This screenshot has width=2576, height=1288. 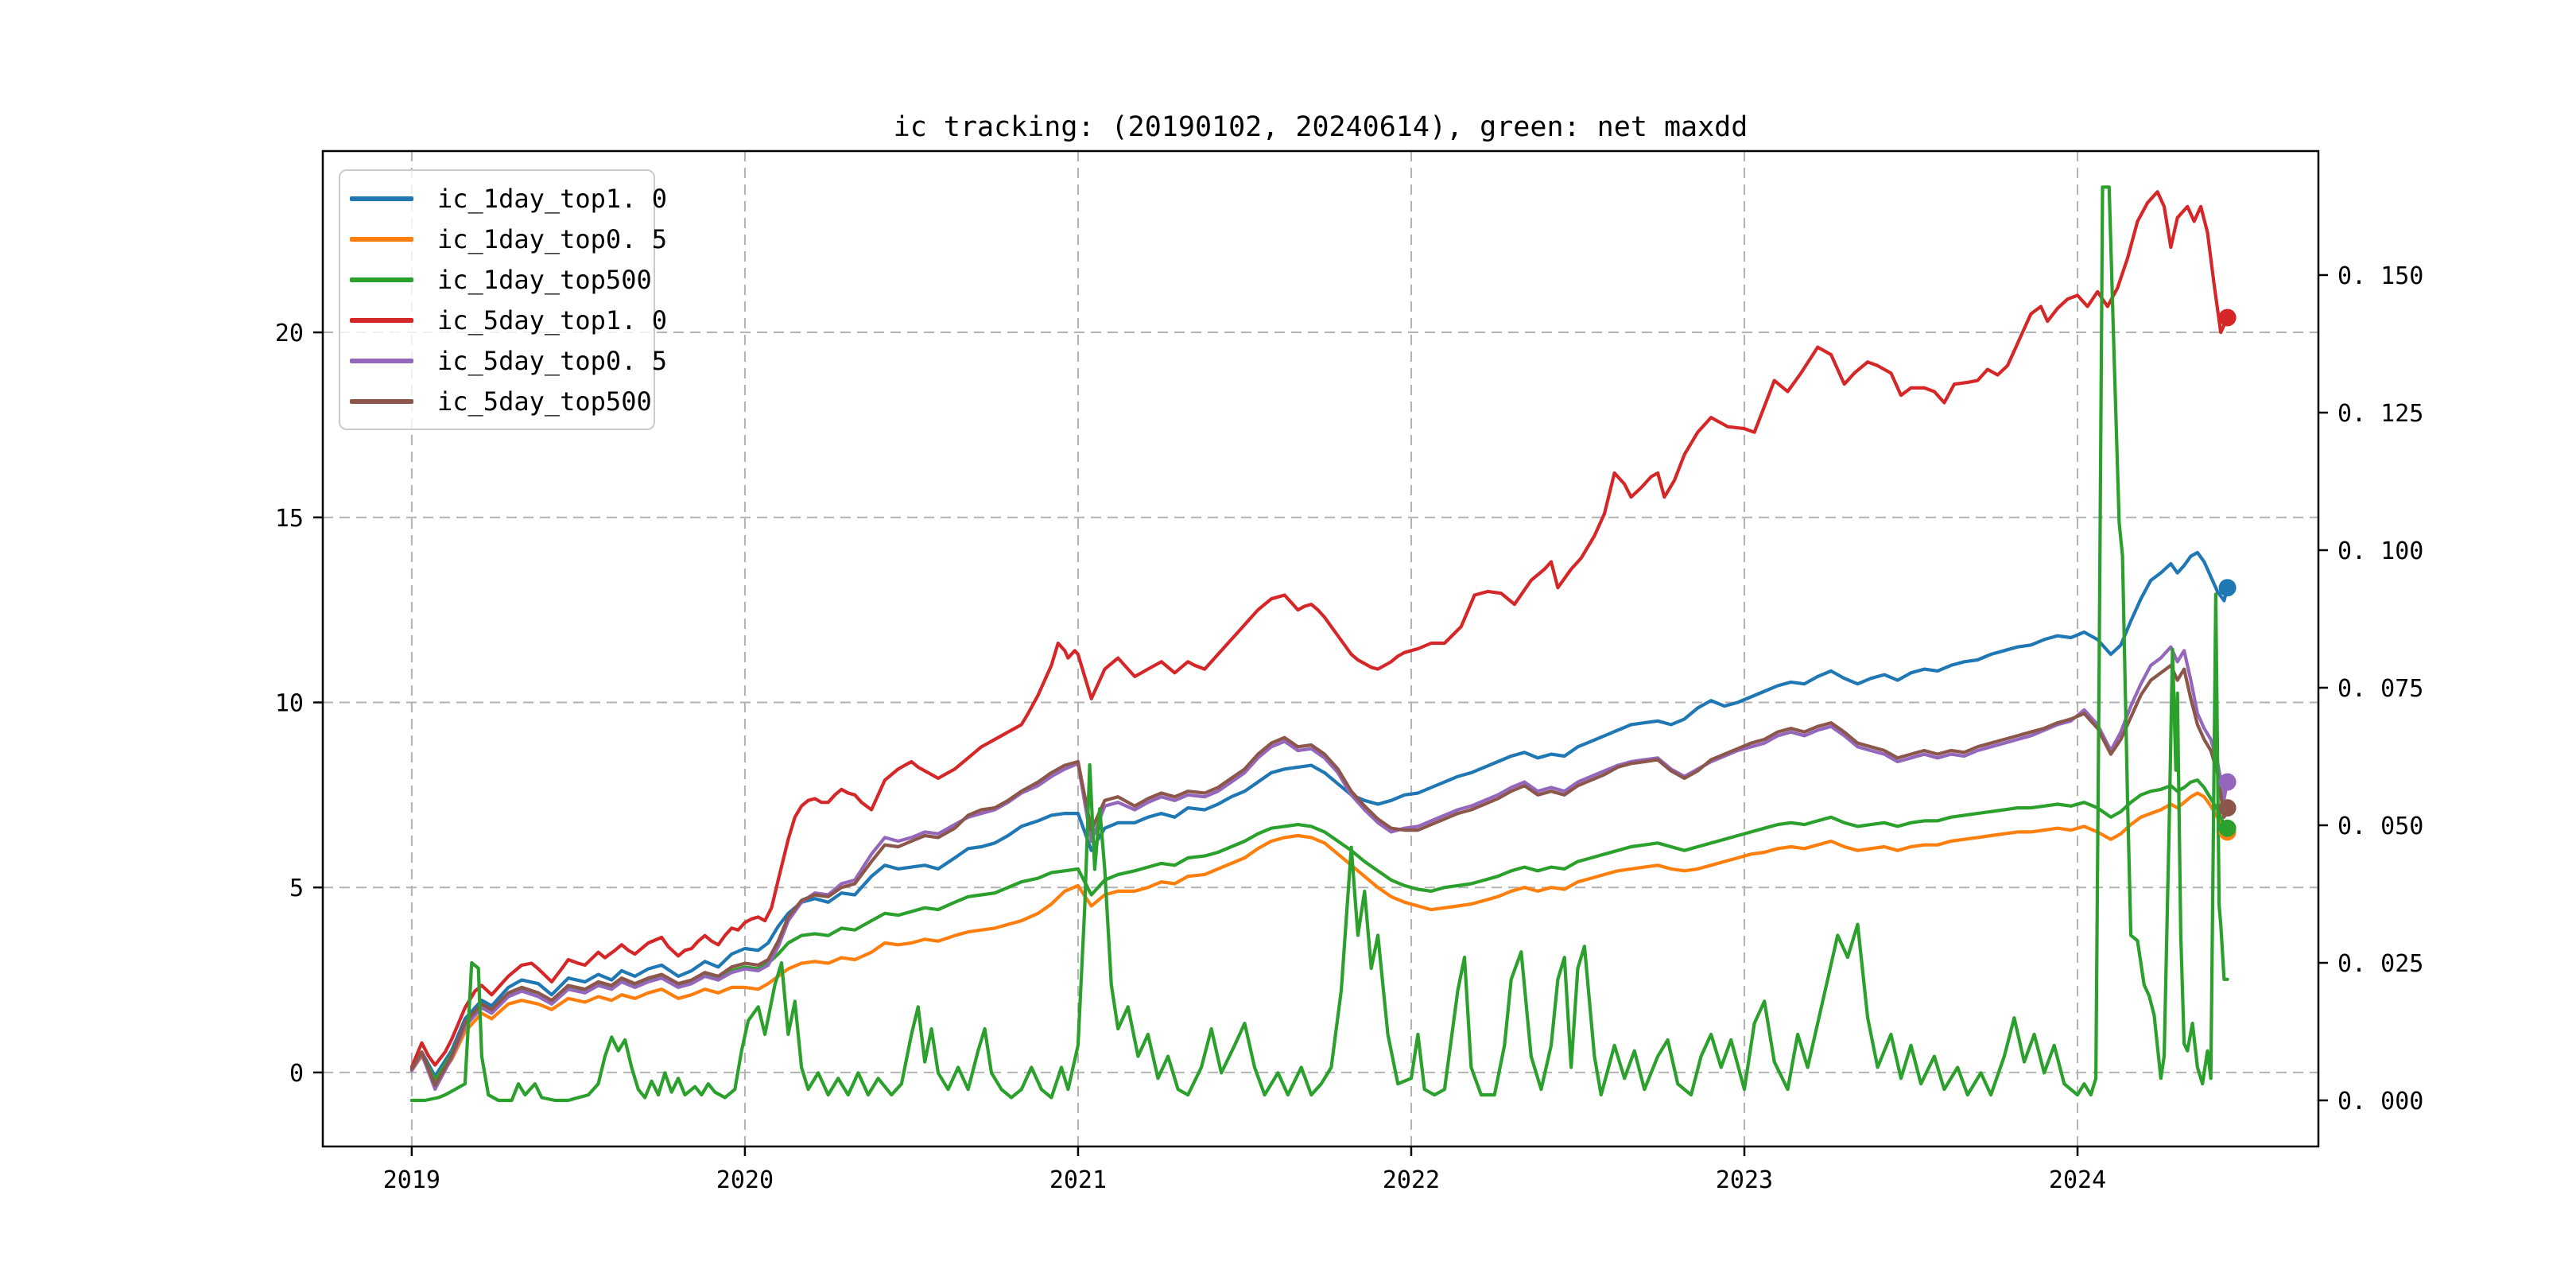 What do you see at coordinates (1412, 1180) in the screenshot?
I see `x-tick-label: 2022` at bounding box center [1412, 1180].